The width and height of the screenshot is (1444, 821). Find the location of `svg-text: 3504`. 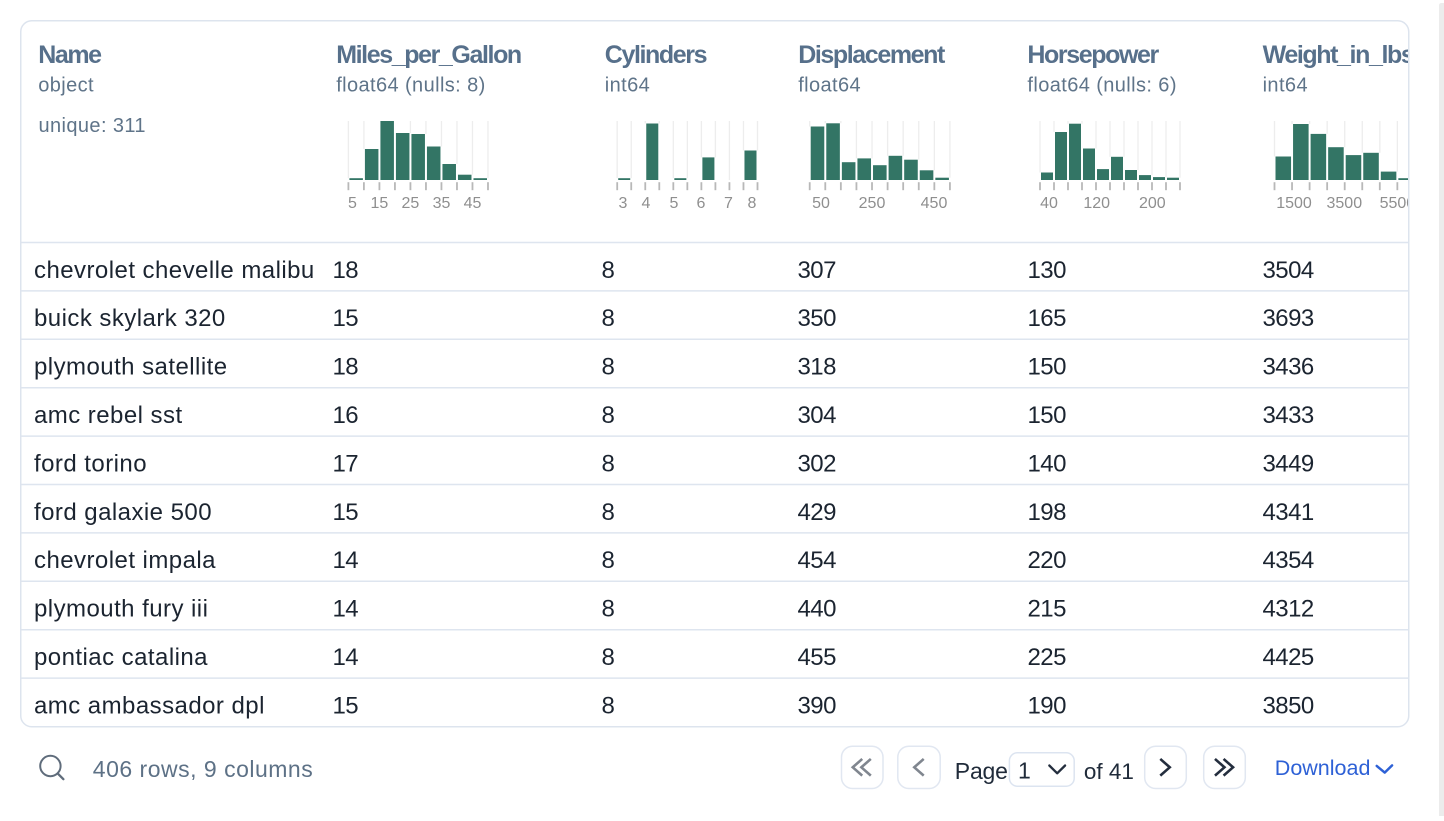

svg-text: 3504 is located at coordinates (1288, 270).